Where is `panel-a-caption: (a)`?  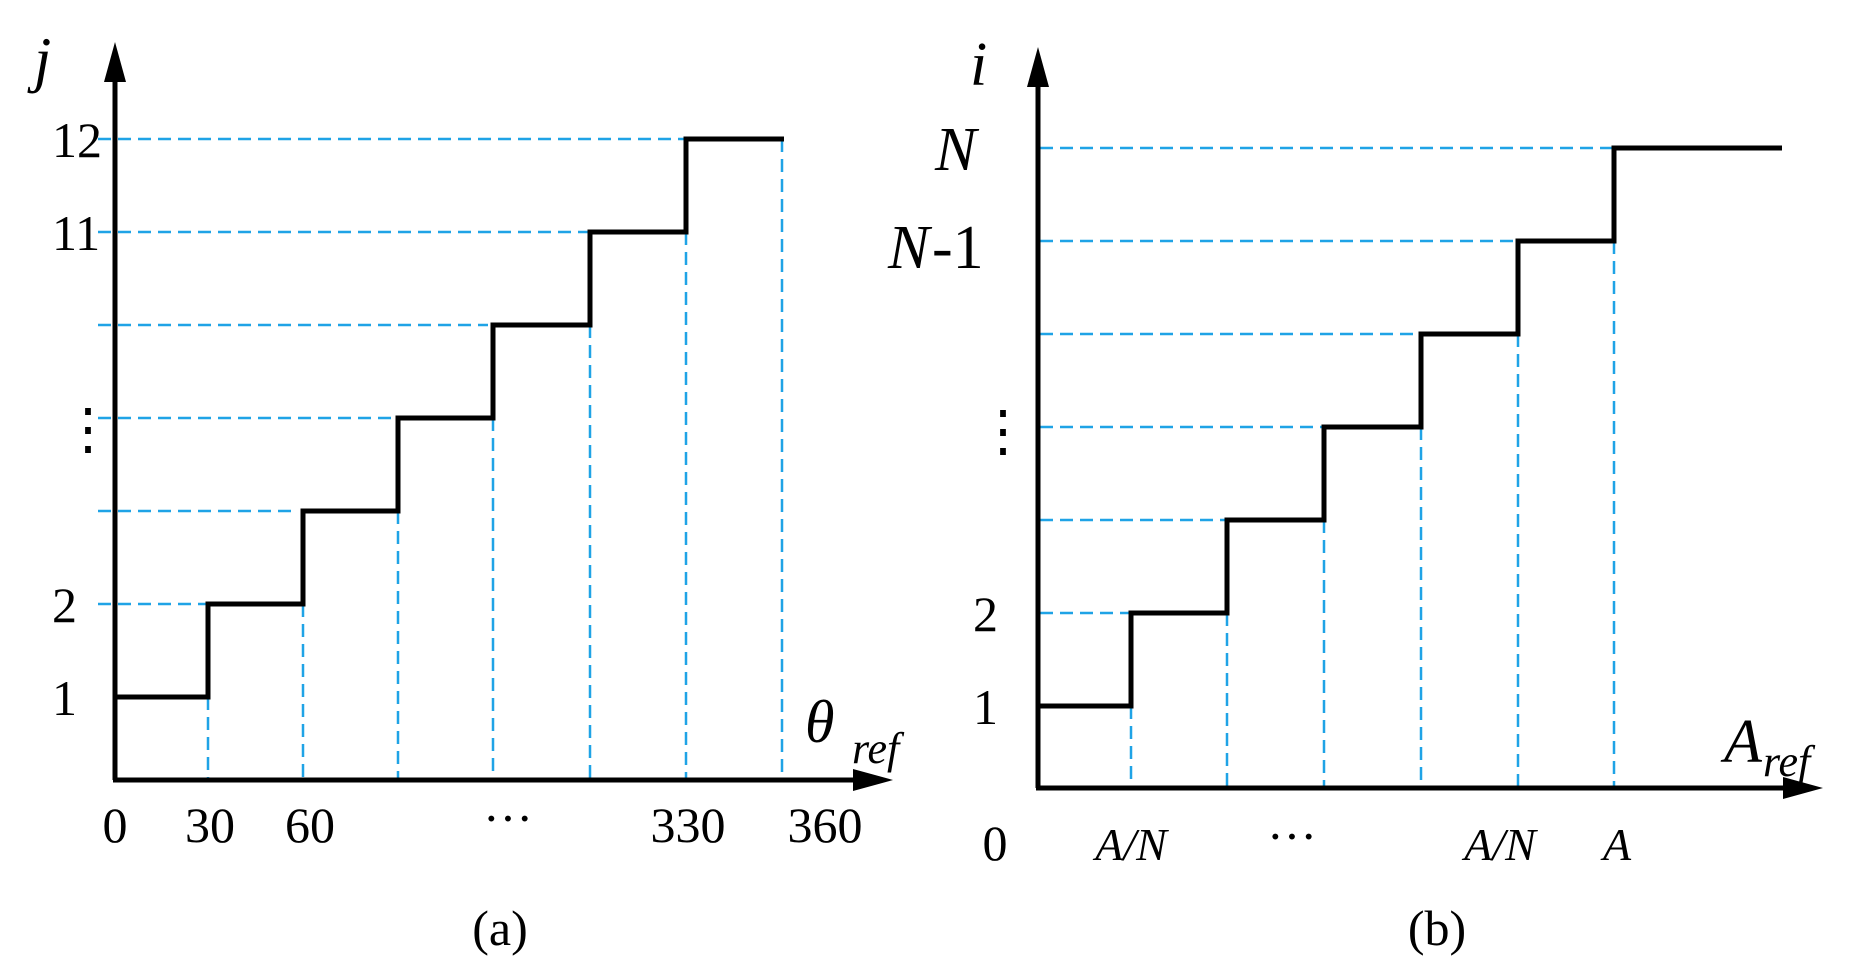 panel-a-caption: (a) is located at coordinates (500, 928).